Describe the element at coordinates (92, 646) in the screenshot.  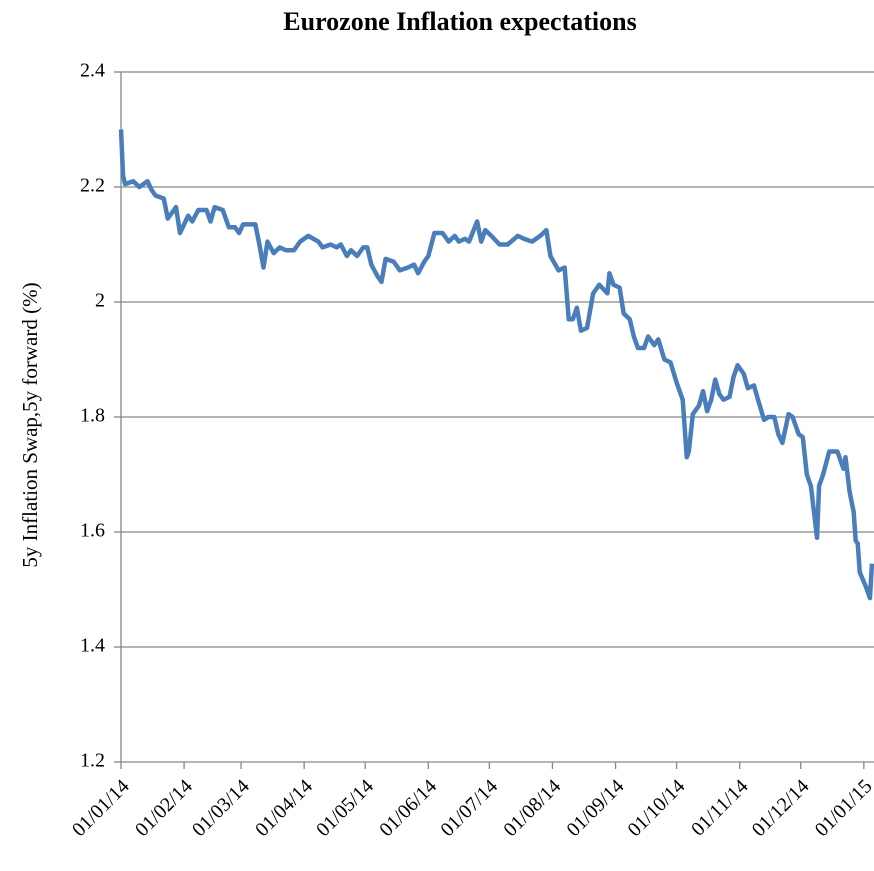
I see `y-tick-label: 1.4` at that location.